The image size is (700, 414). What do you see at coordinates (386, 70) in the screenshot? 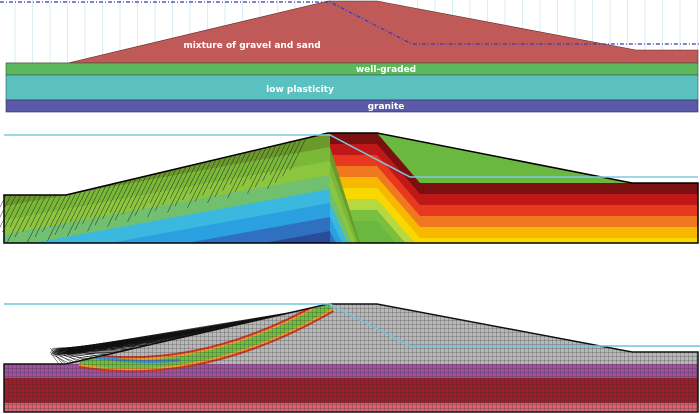
I see `label-well-graded: well-graded` at bounding box center [386, 70].